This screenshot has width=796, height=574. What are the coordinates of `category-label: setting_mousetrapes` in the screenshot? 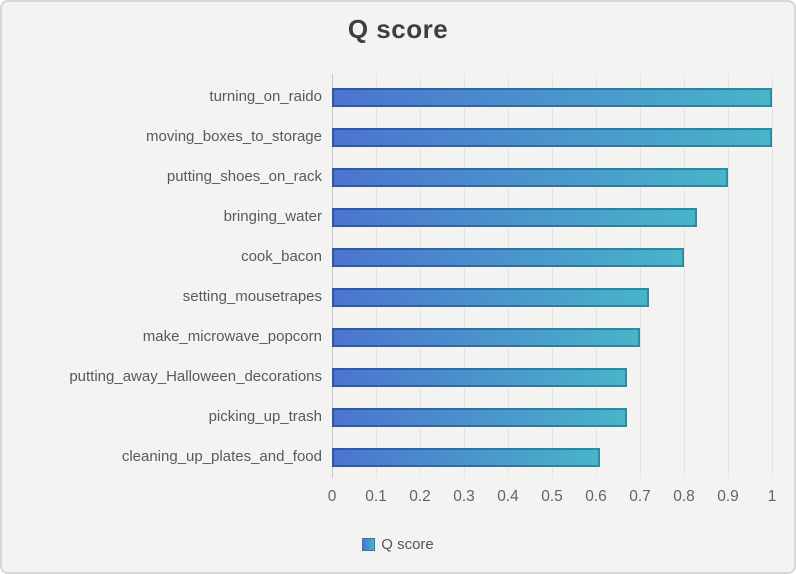 It's located at (252, 296).